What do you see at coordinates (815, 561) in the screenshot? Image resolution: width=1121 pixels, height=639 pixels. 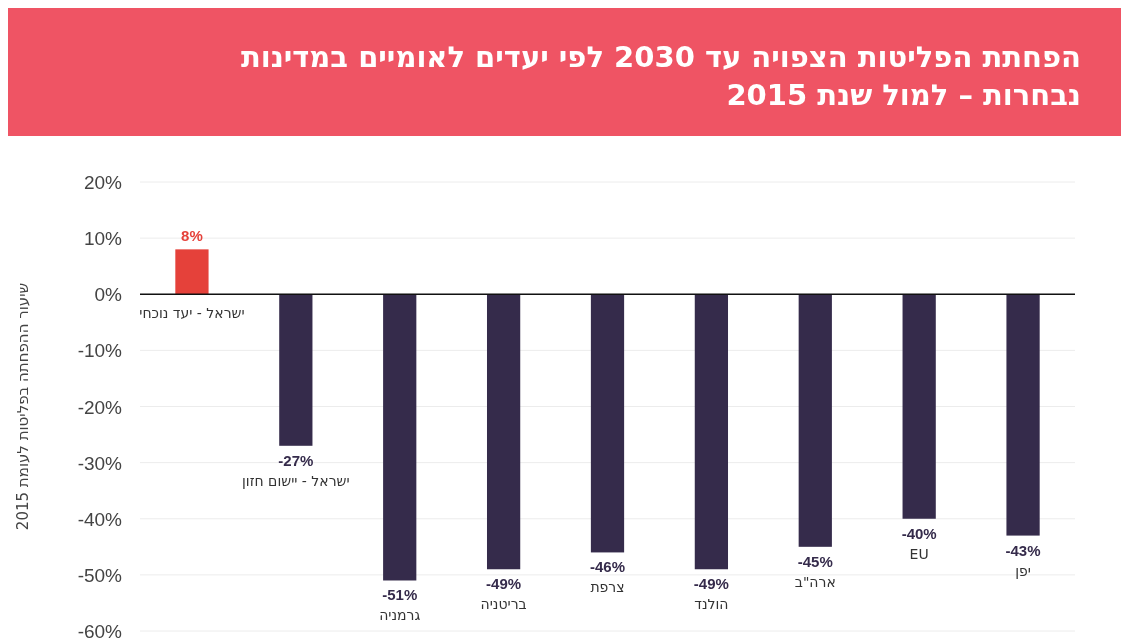 I see `data-label: -45%` at bounding box center [815, 561].